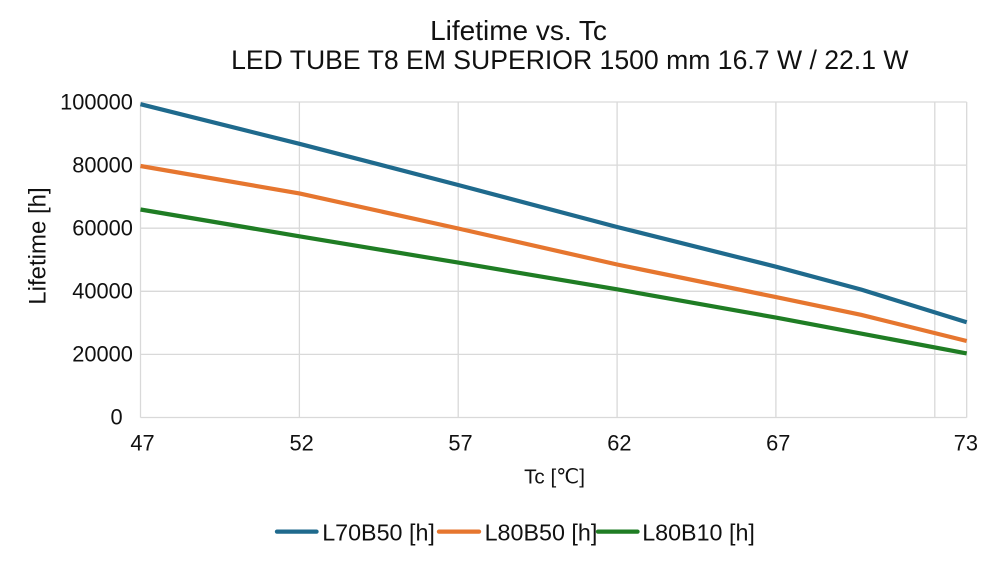 The image size is (1000, 564). I want to click on svg-text: 57, so click(460, 442).